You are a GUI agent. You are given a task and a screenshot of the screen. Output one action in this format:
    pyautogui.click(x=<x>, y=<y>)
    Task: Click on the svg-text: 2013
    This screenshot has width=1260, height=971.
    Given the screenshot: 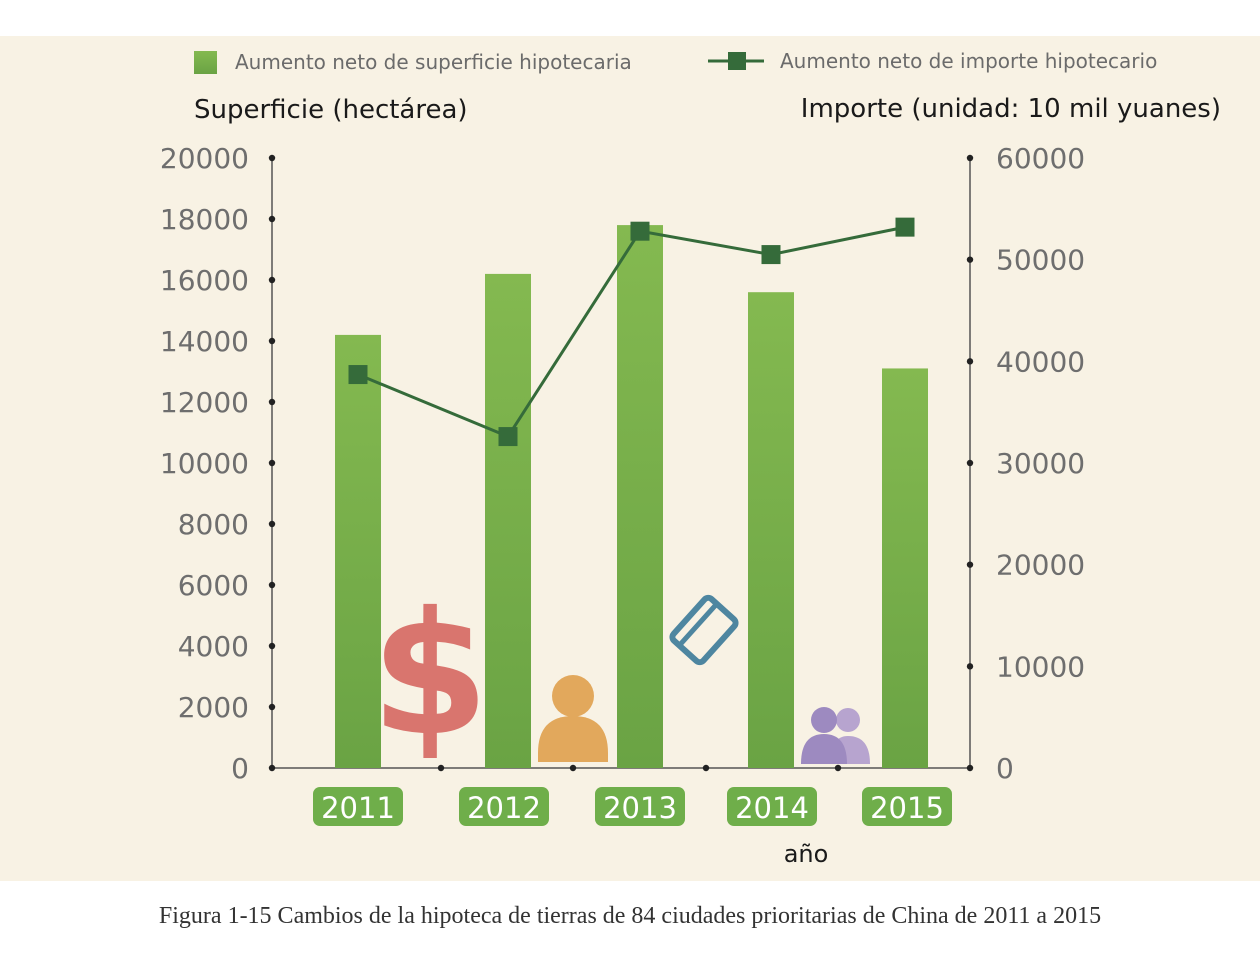 What is the action you would take?
    pyautogui.click(x=640, y=808)
    